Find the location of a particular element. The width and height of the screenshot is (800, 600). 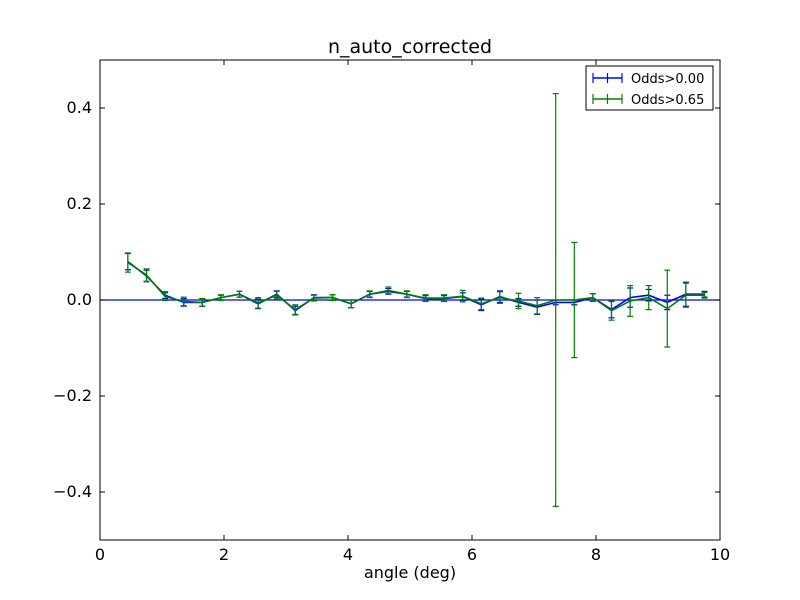

y-tick-label: 0.0 is located at coordinates (79, 299).